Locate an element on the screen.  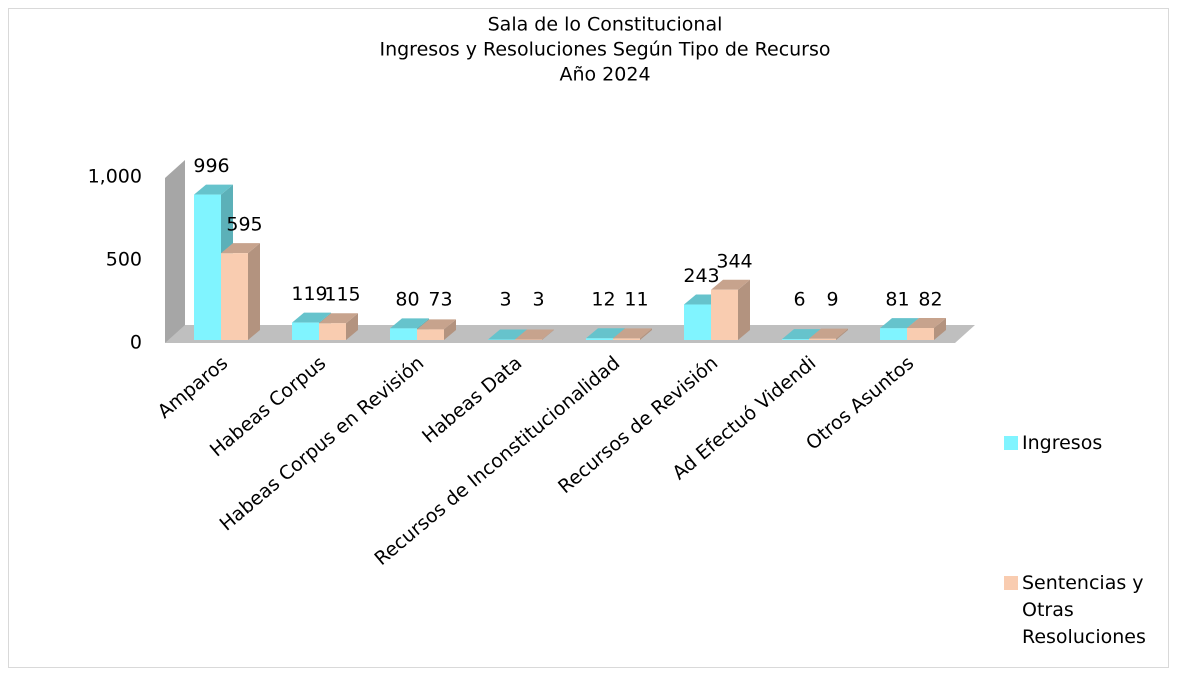
y-tick-label: 1,000 is located at coordinates (115, 177).